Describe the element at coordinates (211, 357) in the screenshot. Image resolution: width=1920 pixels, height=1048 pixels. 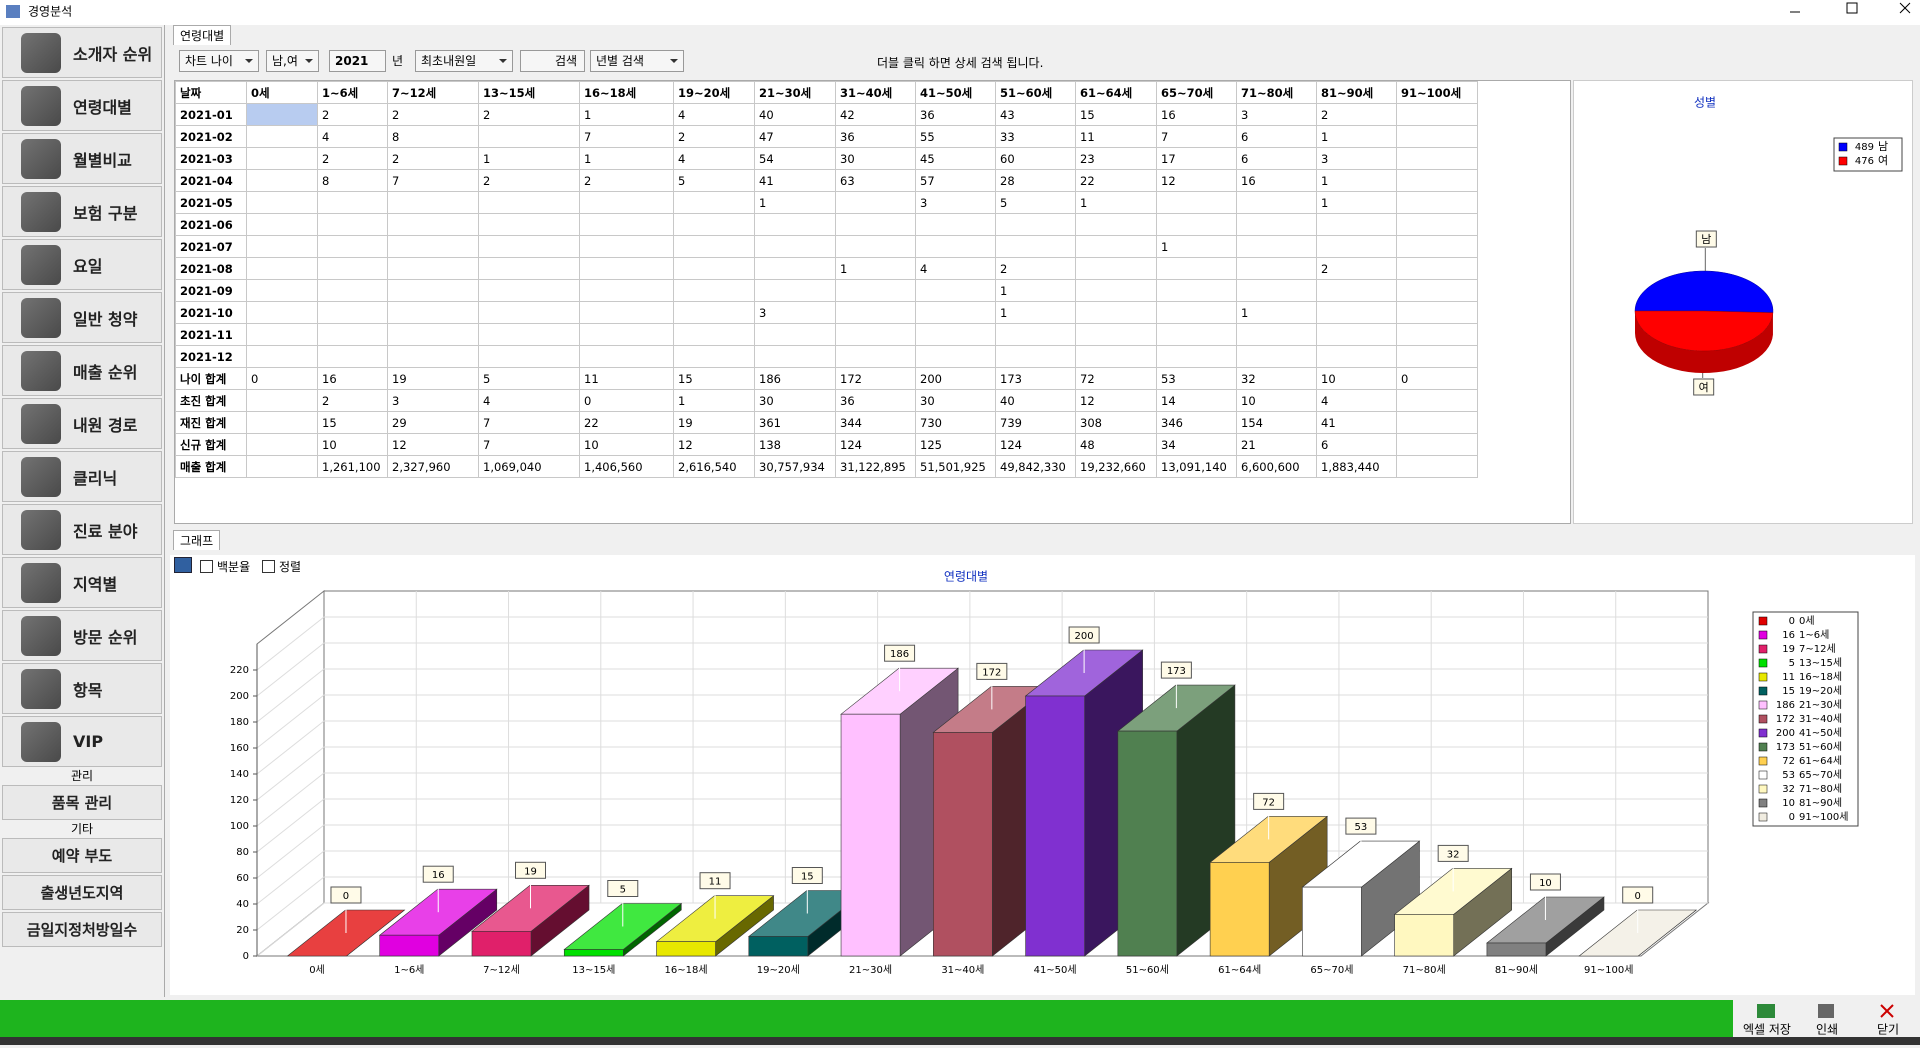
I see `table-cell: 2021-12` at that location.